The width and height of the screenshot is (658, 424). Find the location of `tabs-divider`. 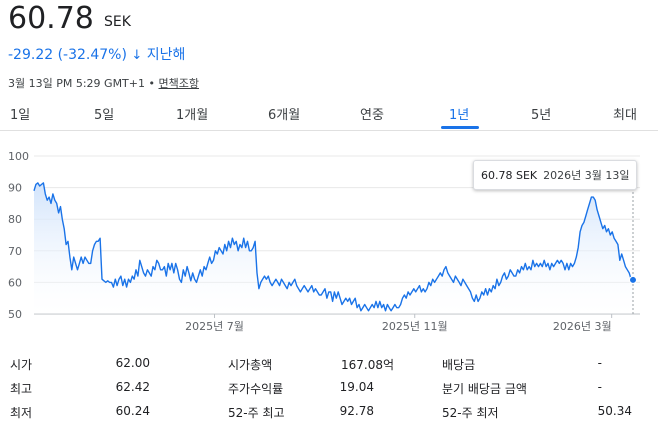

tabs-divider is located at coordinates (329, 130).